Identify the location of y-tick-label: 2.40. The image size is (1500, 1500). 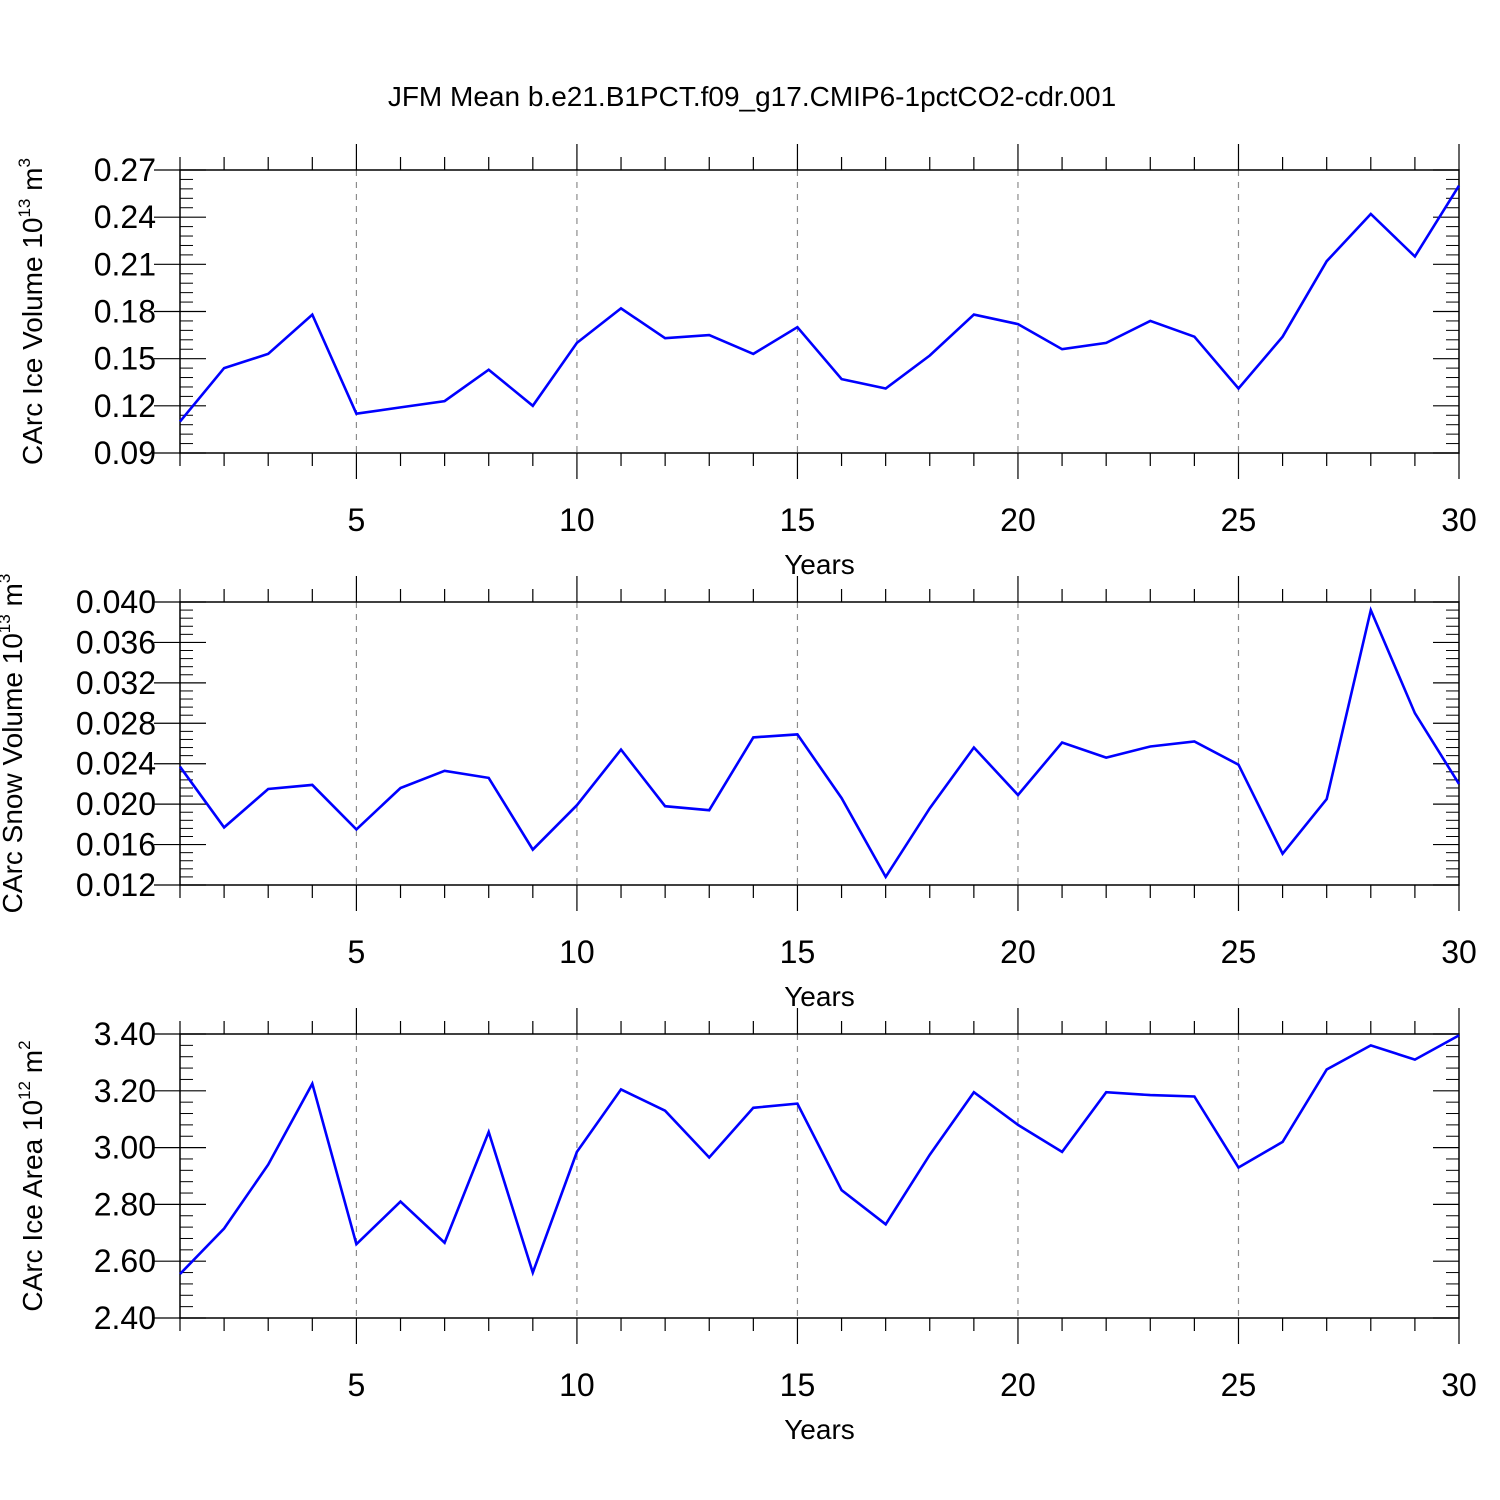
(125, 1318).